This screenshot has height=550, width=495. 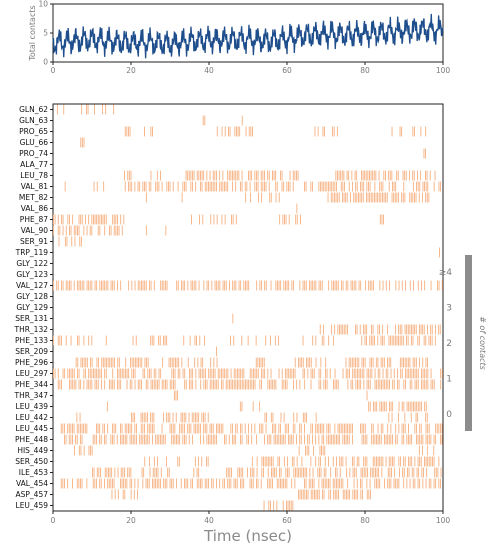 What do you see at coordinates (32, 274) in the screenshot?
I see `residue-label: GLY_123` at bounding box center [32, 274].